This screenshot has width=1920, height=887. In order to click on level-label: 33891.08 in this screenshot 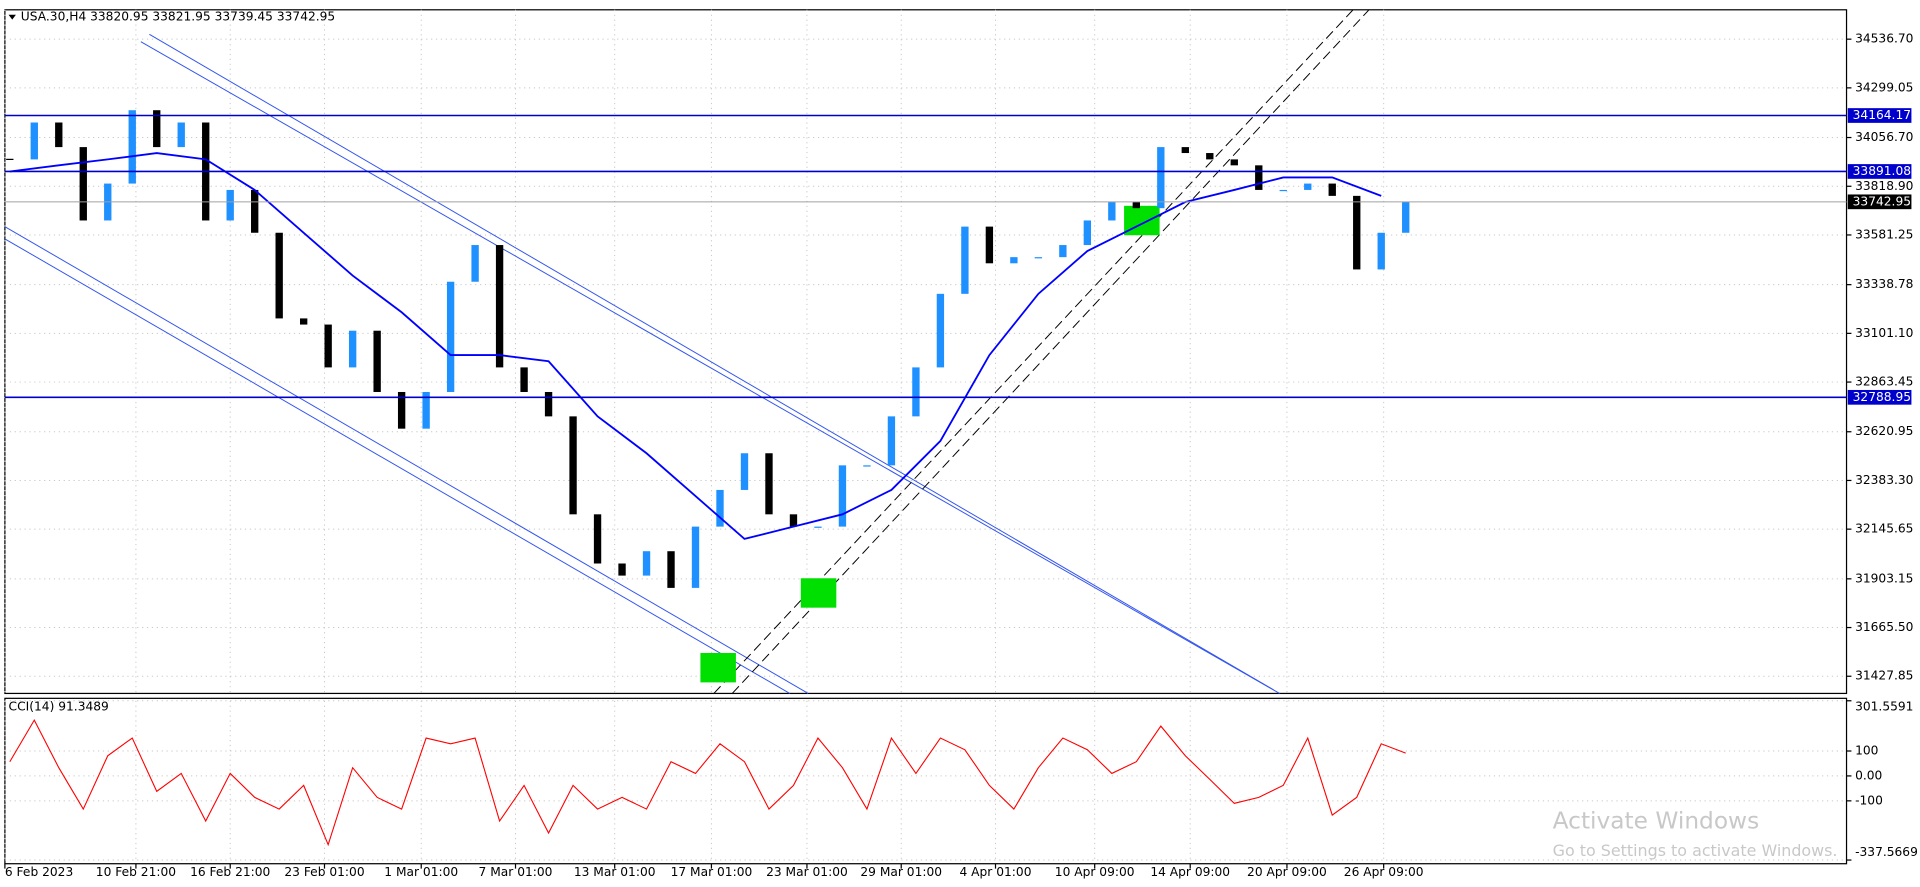, I will do `click(1882, 171)`.